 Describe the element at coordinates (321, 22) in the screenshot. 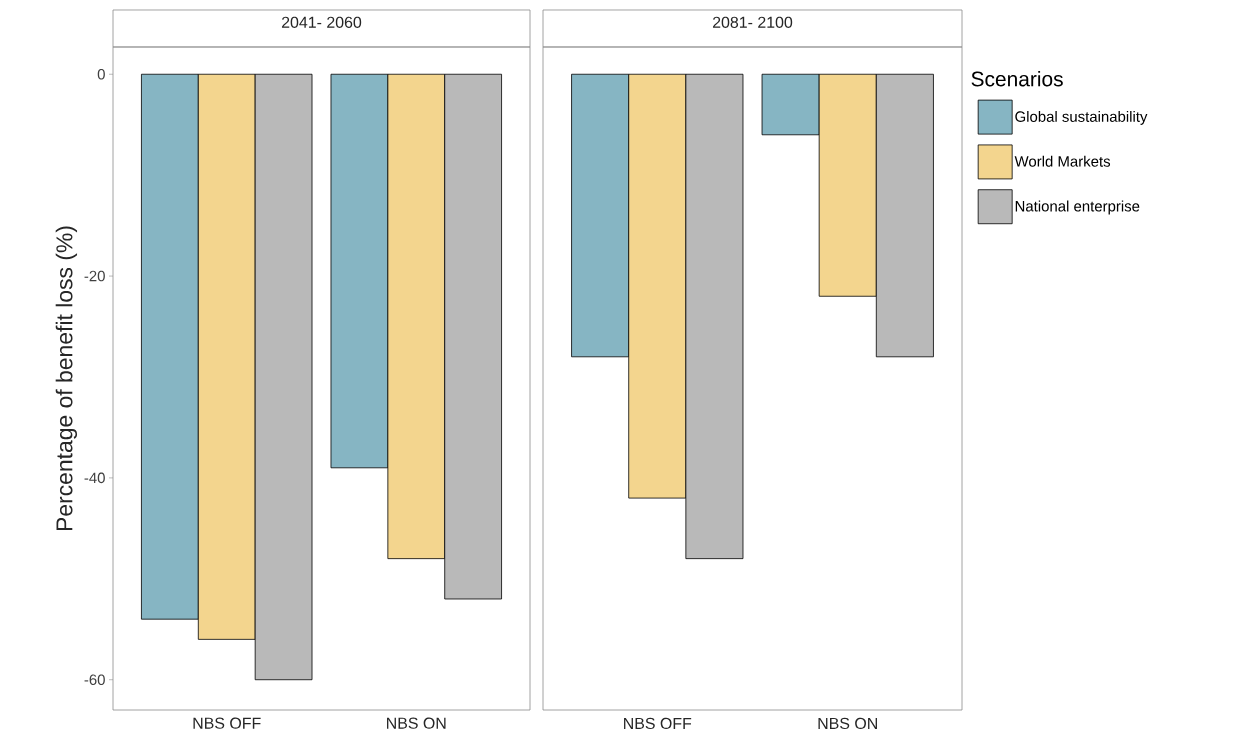

I see `chart-title: 2041- 2060` at that location.